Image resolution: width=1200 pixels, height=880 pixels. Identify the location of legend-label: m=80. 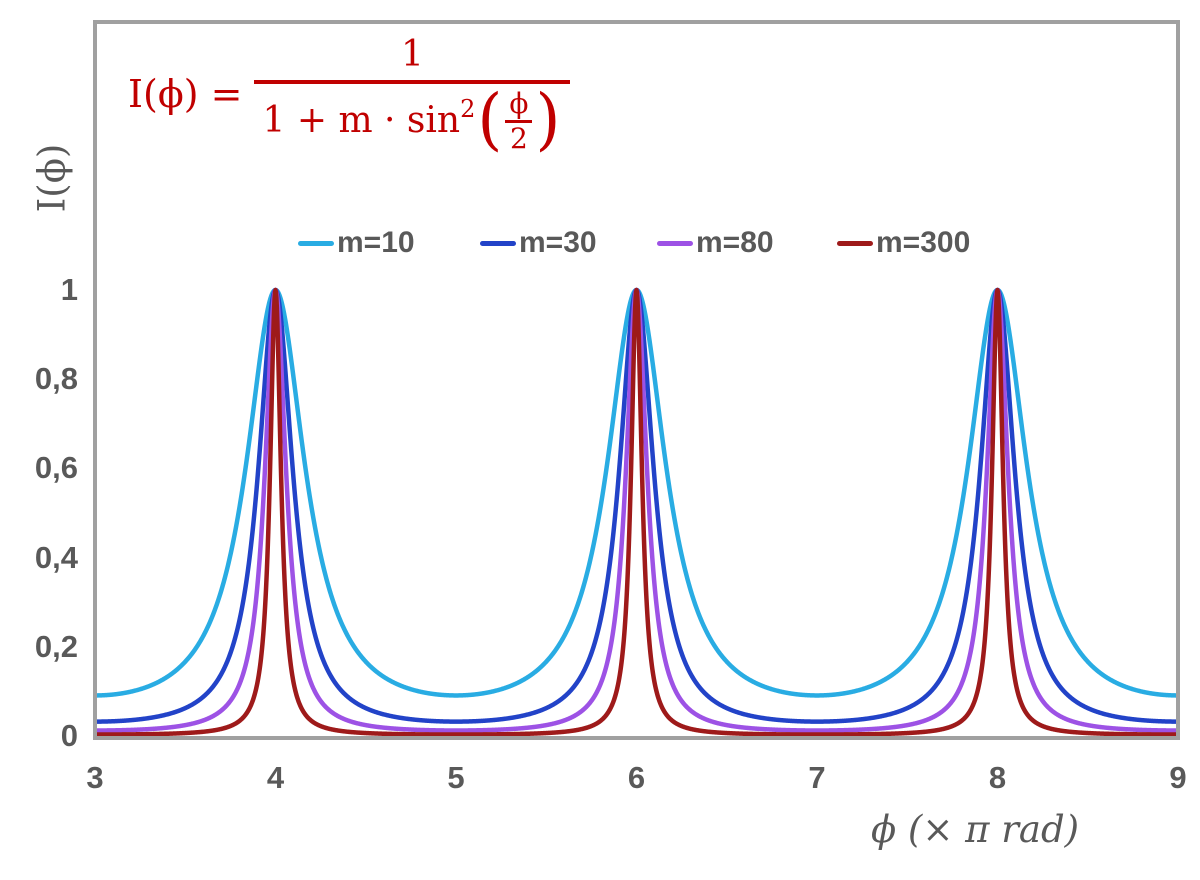
(735, 242).